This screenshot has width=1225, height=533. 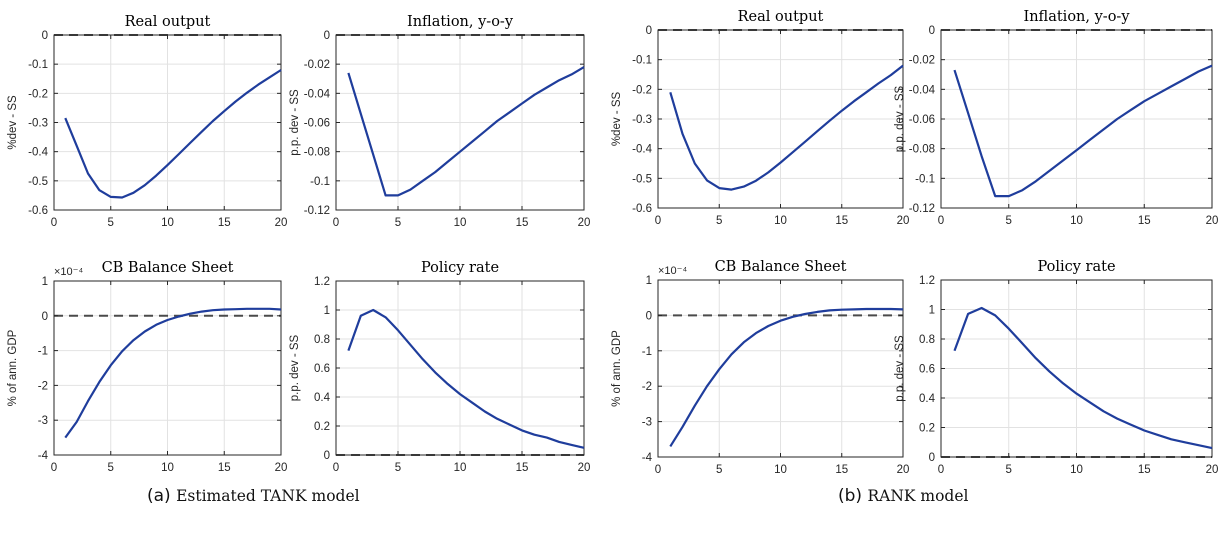 What do you see at coordinates (268, 496) in the screenshot?
I see `caption-text: Estimated TANK model` at bounding box center [268, 496].